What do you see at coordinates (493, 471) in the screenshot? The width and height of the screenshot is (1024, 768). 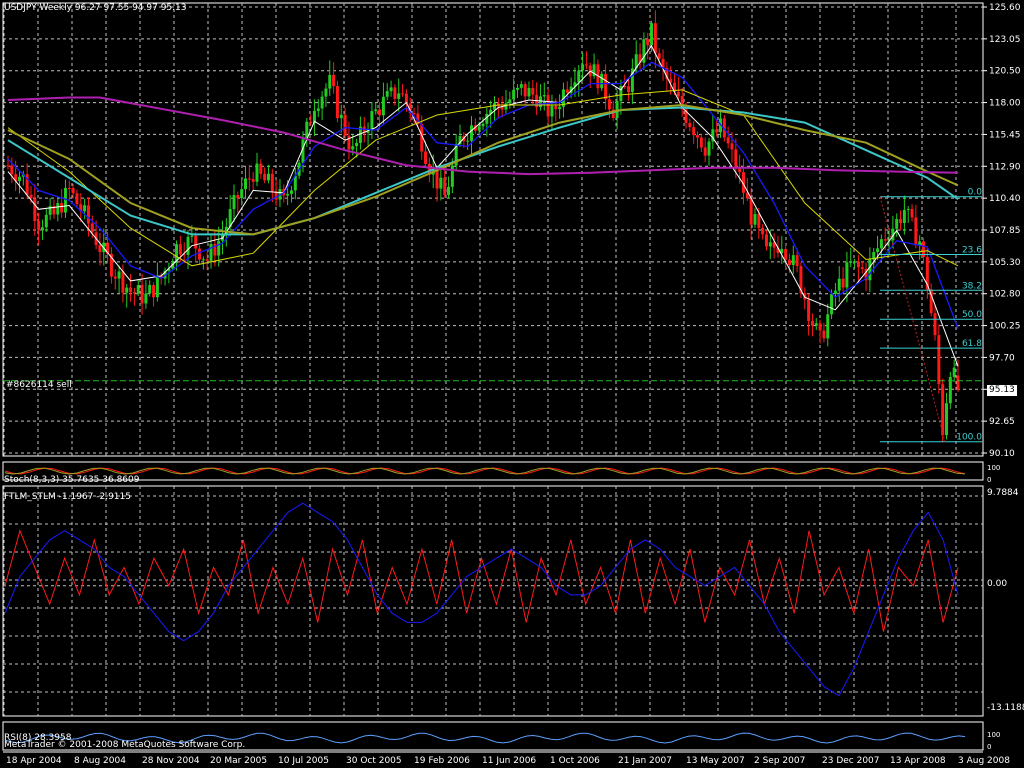 I see `panel-border` at bounding box center [493, 471].